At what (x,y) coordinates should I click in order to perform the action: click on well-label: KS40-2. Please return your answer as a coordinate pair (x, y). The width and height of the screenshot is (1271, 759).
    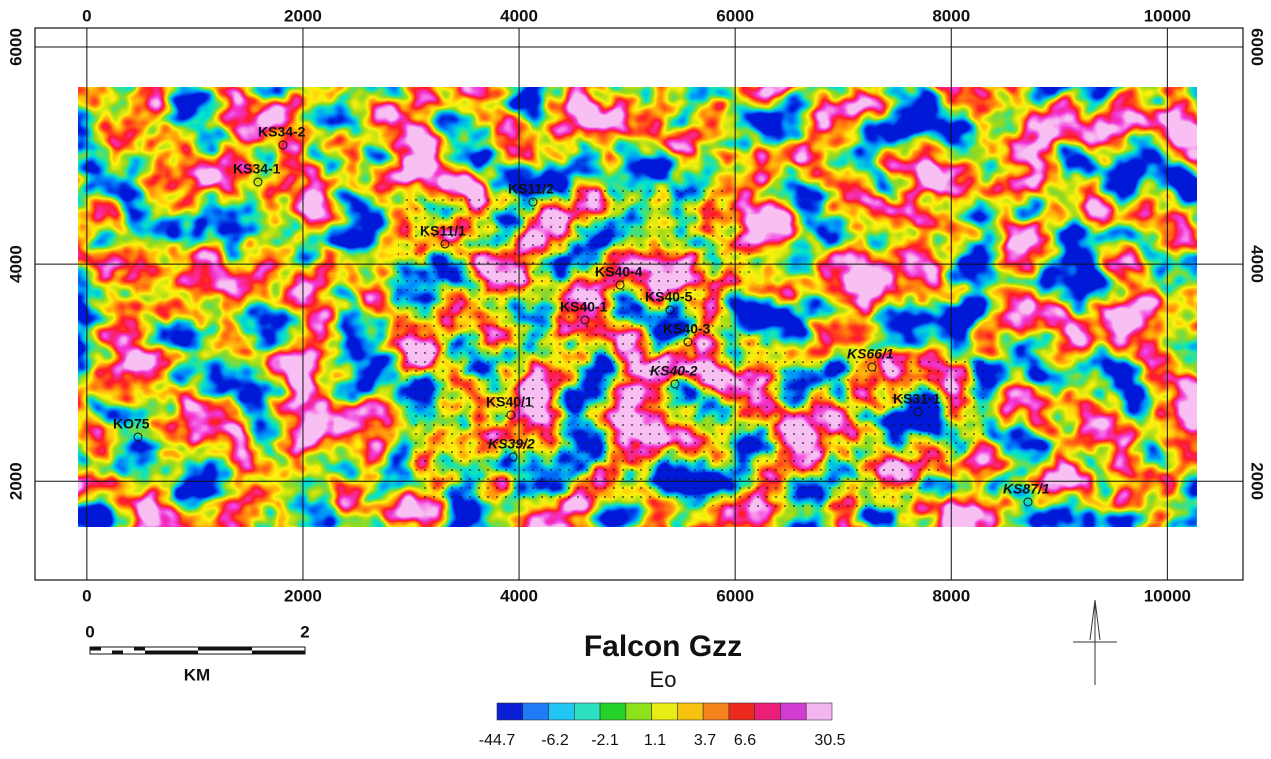
    Looking at the image, I should click on (674, 371).